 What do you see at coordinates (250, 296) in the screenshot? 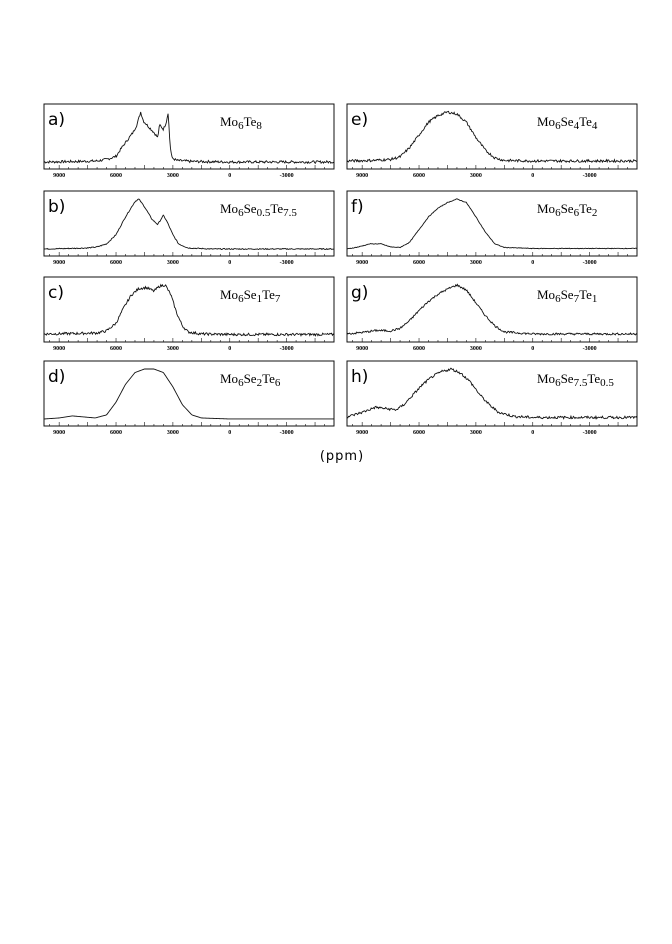
I see `compound-formula: Mo6Se1Te7` at bounding box center [250, 296].